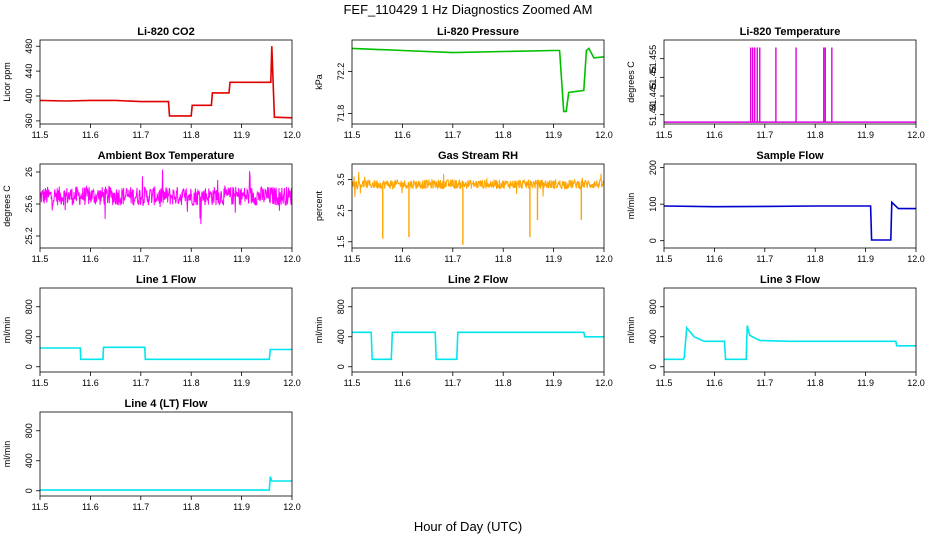  What do you see at coordinates (790, 156) in the screenshot?
I see `chart-title: Sample Flow` at bounding box center [790, 156].